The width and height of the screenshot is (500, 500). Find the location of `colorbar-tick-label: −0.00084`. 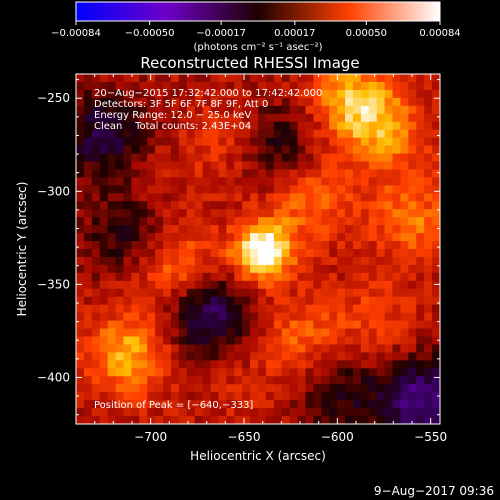

colorbar-tick-label: −0.00084 is located at coordinates (76, 33).